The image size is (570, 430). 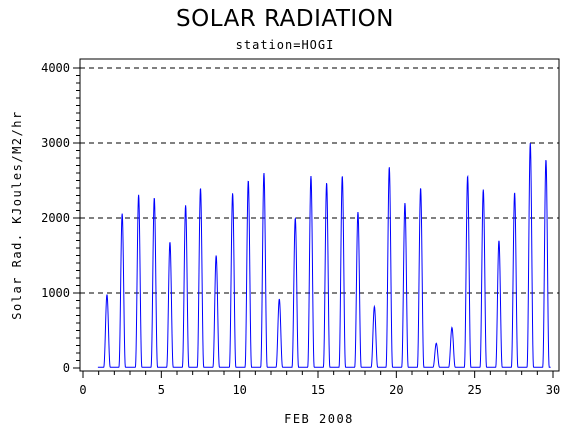 I want to click on x-tick-label: 15, so click(x=318, y=390).